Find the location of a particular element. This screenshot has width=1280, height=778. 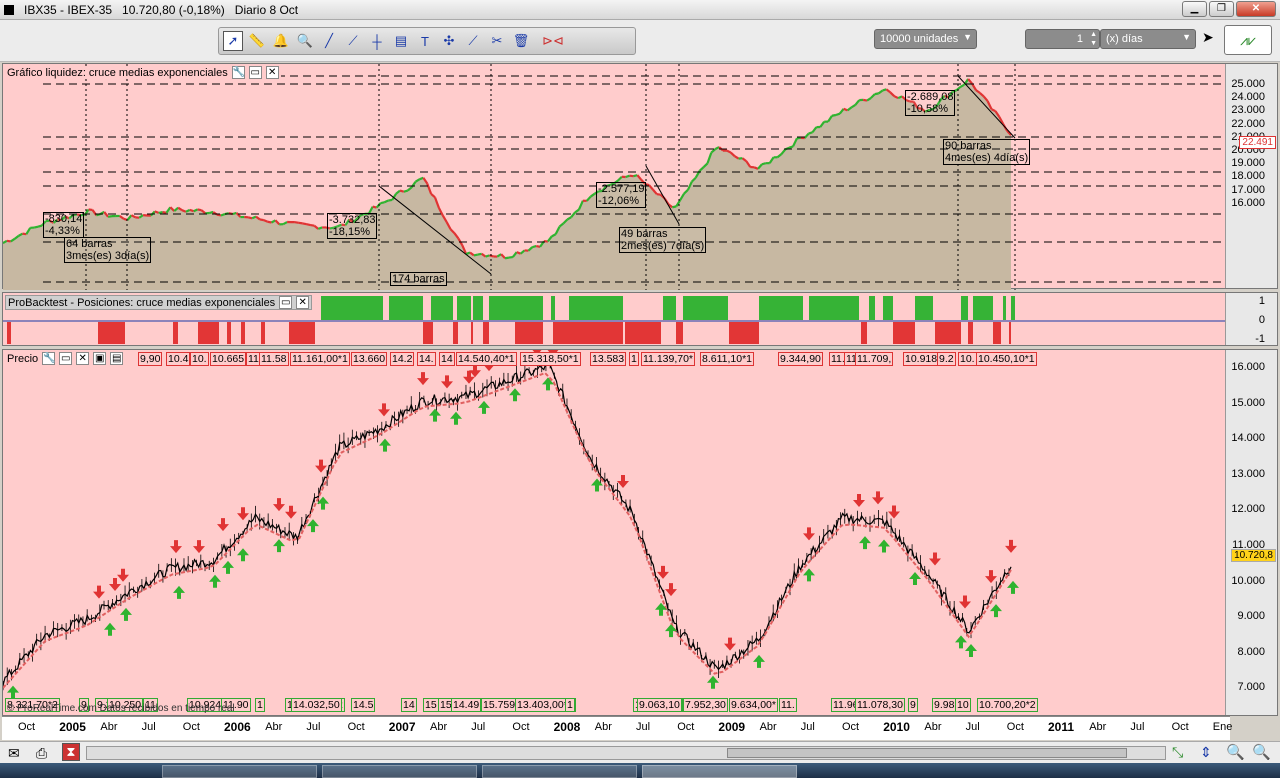

drawdown-annotation-line: -12,06% is located at coordinates (618, 201).